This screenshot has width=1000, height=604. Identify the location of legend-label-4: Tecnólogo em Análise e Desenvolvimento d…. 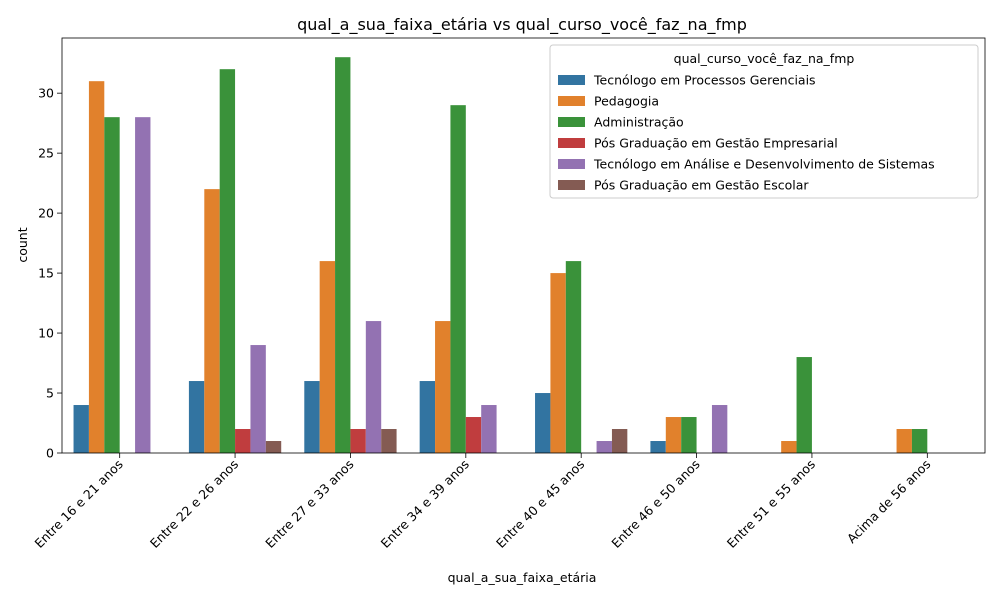
(764, 164).